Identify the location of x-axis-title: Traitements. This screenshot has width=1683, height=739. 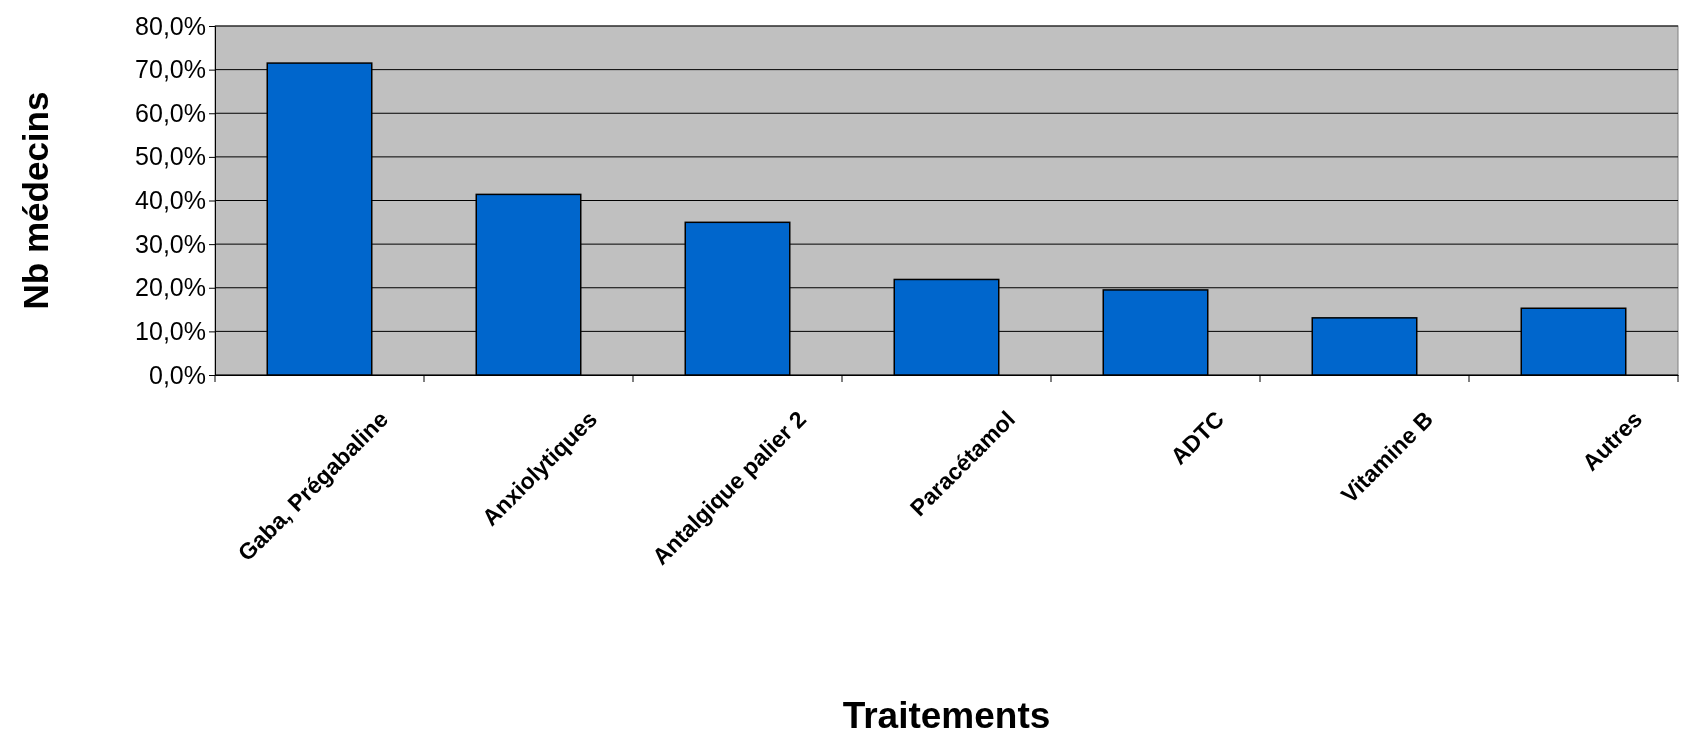
(946, 715).